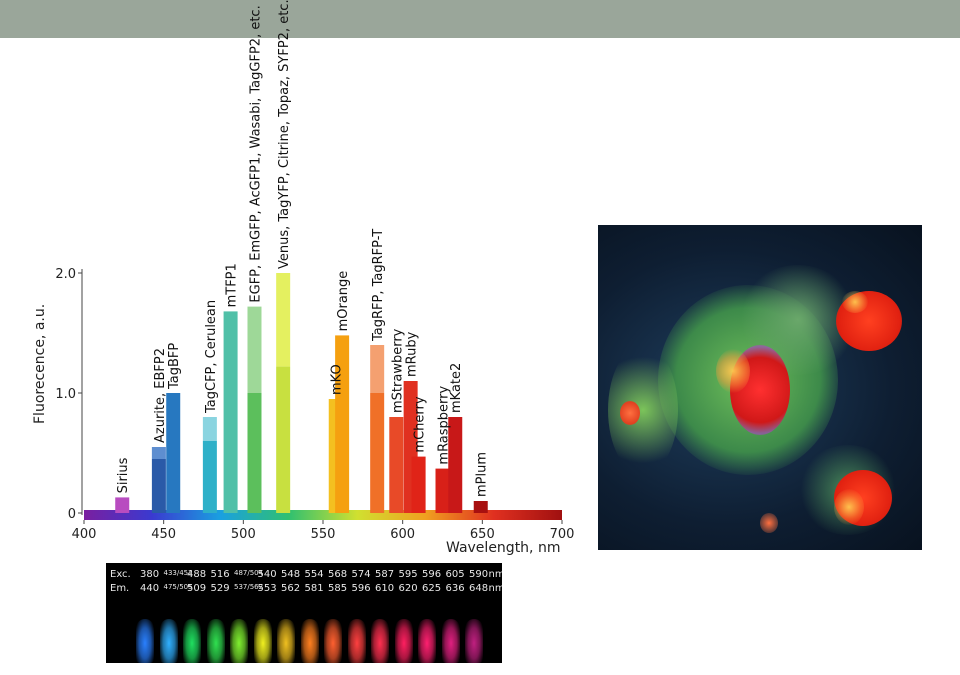 This screenshot has width=960, height=675. I want to click on em-value: 553, so click(267, 588).